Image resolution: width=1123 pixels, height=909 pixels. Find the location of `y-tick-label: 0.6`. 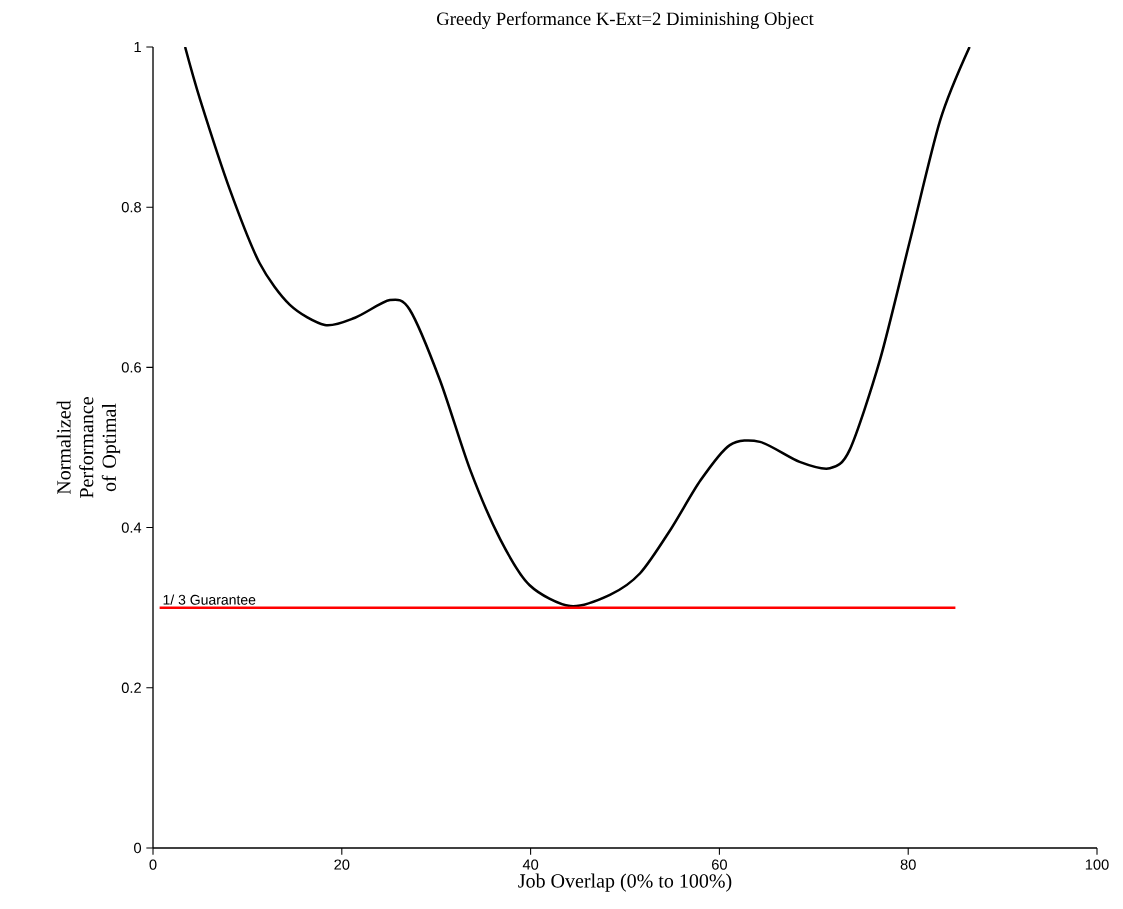

y-tick-label: 0.6 is located at coordinates (131, 367).